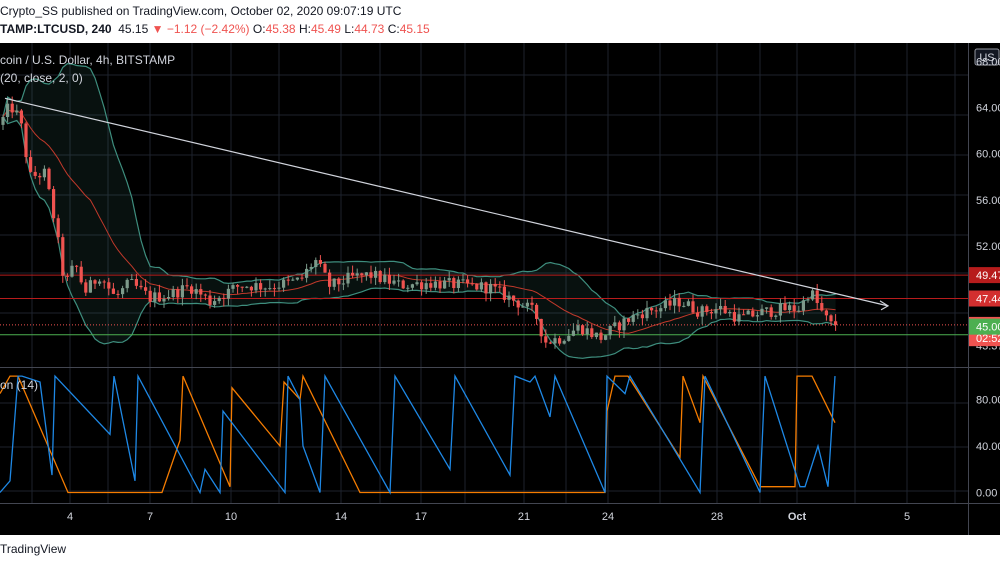 The image size is (1000, 569). I want to click on tradingview-brand: TradingView, so click(33, 549).